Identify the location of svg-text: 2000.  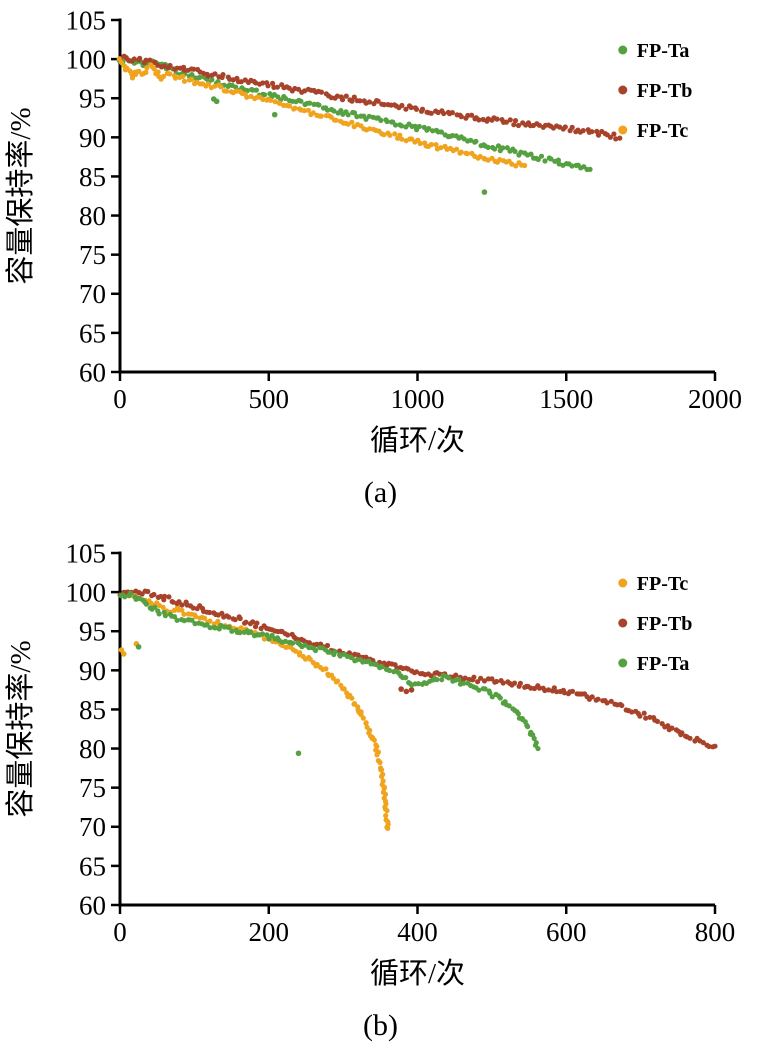
(715, 399).